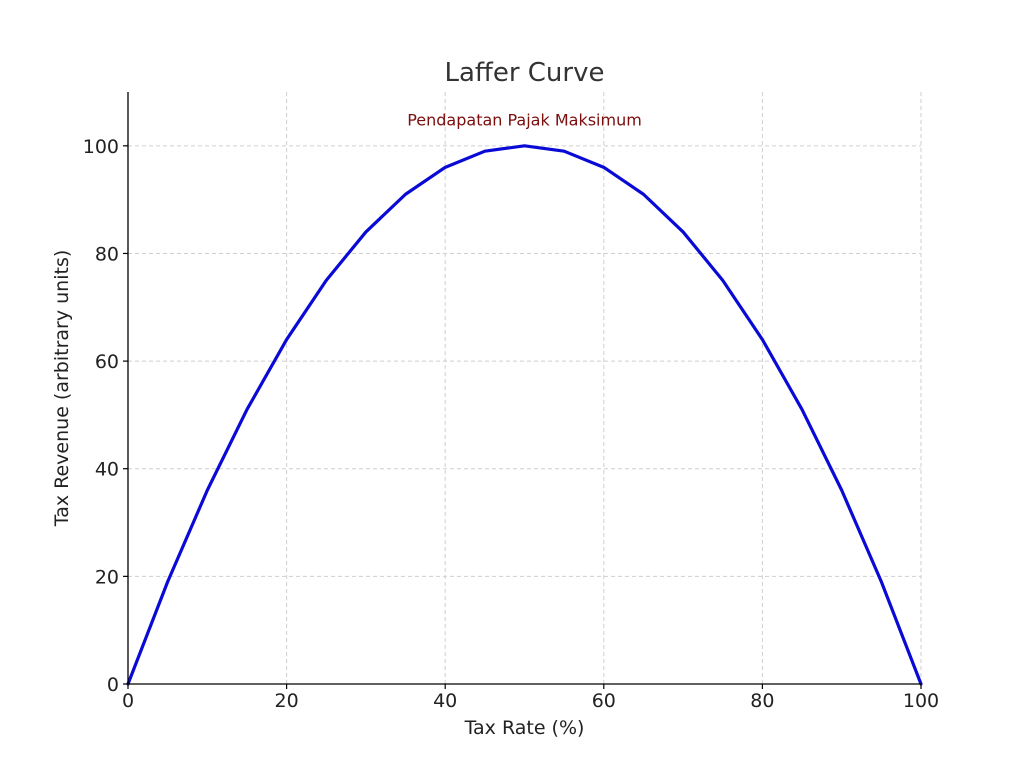 Image resolution: width=1024 pixels, height=768 pixels. What do you see at coordinates (107, 254) in the screenshot?
I see `y-tick-label: 80` at bounding box center [107, 254].